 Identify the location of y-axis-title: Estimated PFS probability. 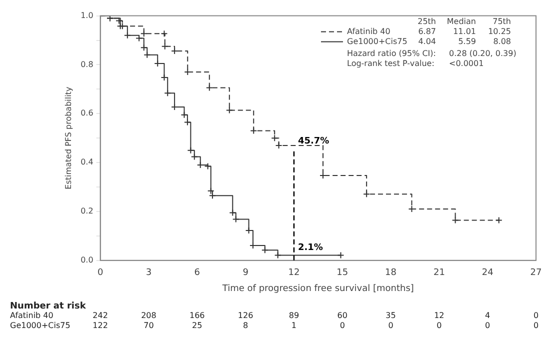
(68, 138).